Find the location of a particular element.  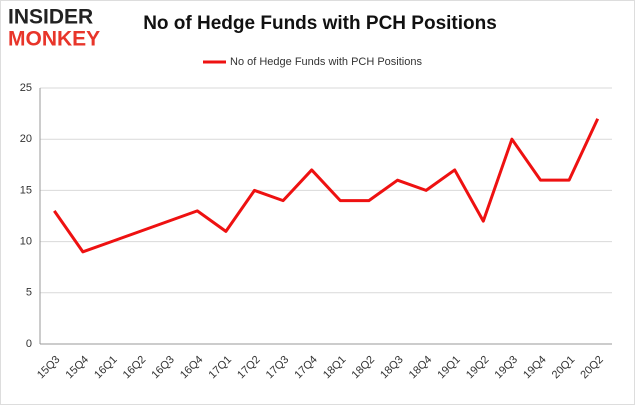

y-tick-label: 15 is located at coordinates (26, 190).